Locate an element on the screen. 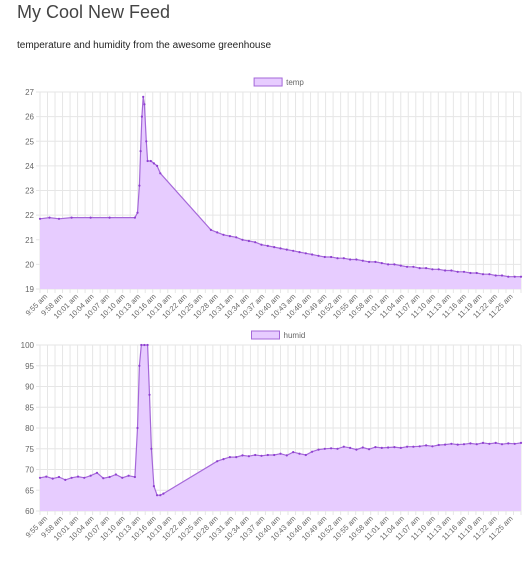 This screenshot has height=583, width=531. temp-legend-label: temp is located at coordinates (295, 82).